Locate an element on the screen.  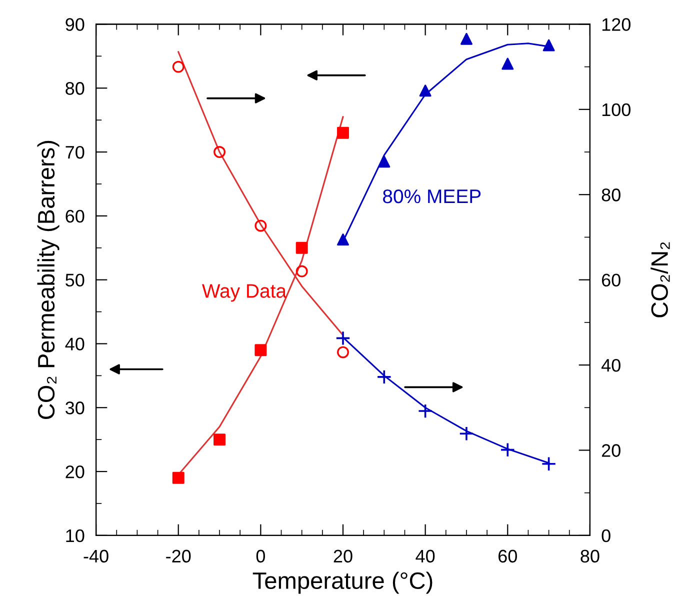
x-tick-label: 20 is located at coordinates (343, 556).